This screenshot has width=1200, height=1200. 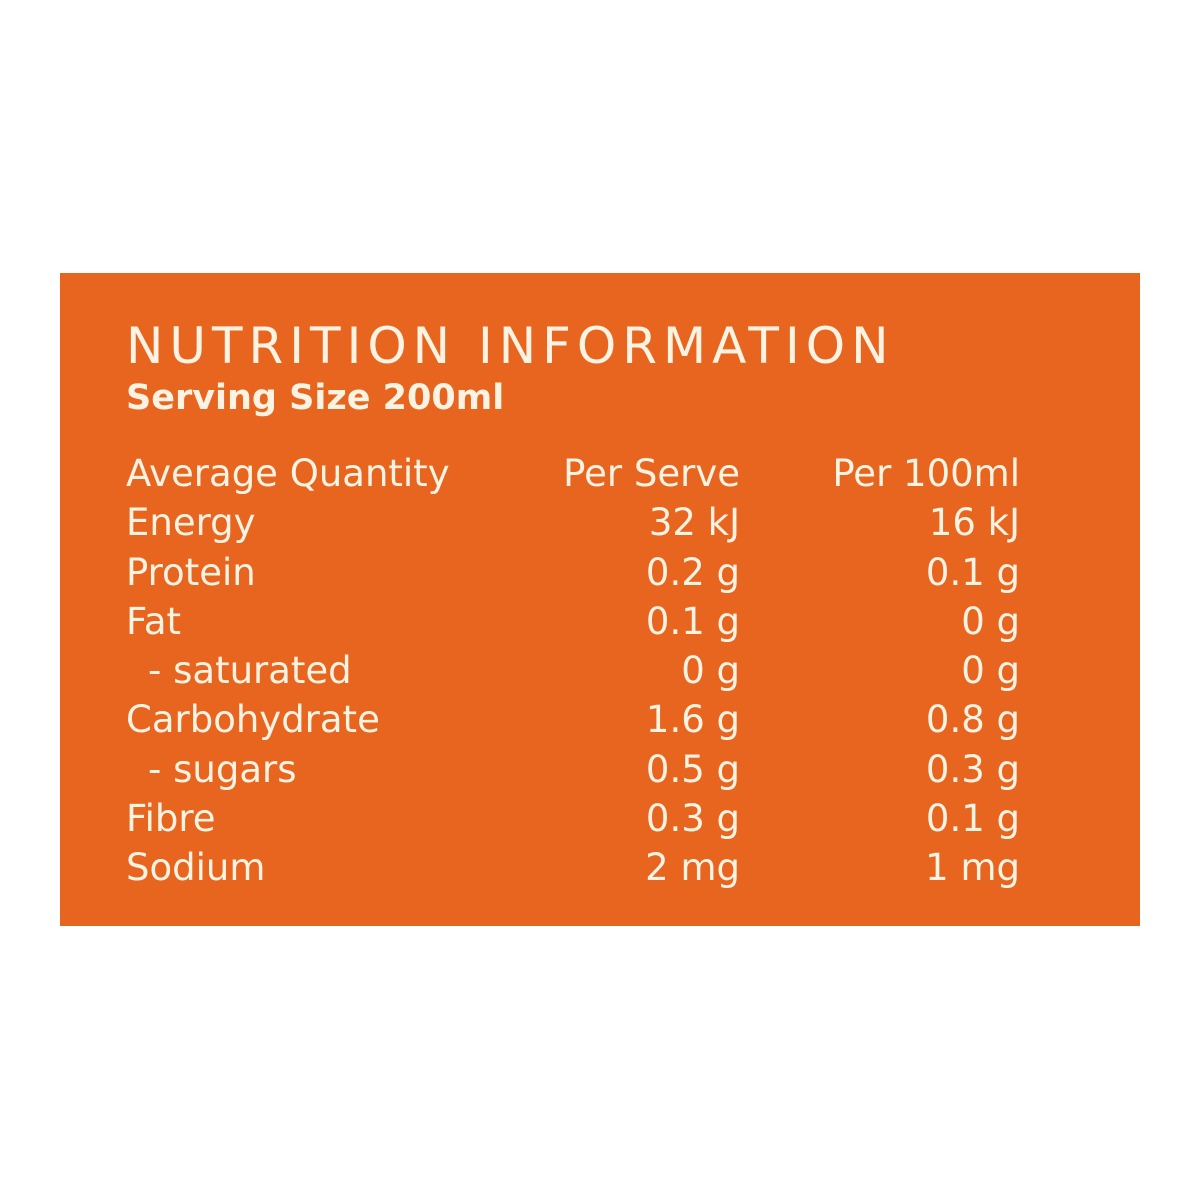 I want to click on nutrient-name: Energy, so click(x=191, y=523).